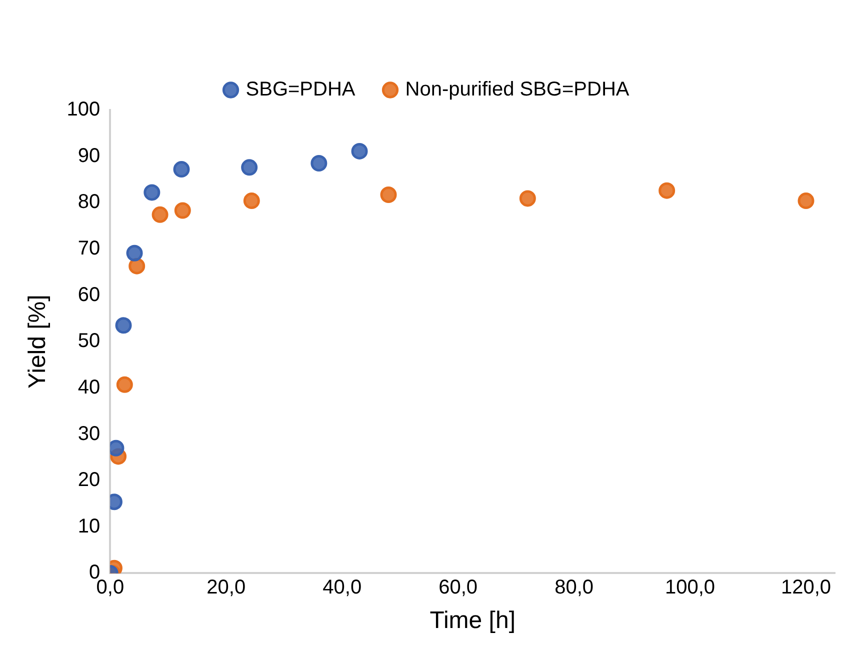 The height and width of the screenshot is (650, 865). Describe the element at coordinates (89, 295) in the screenshot. I see `y-tick-label: 60` at that location.